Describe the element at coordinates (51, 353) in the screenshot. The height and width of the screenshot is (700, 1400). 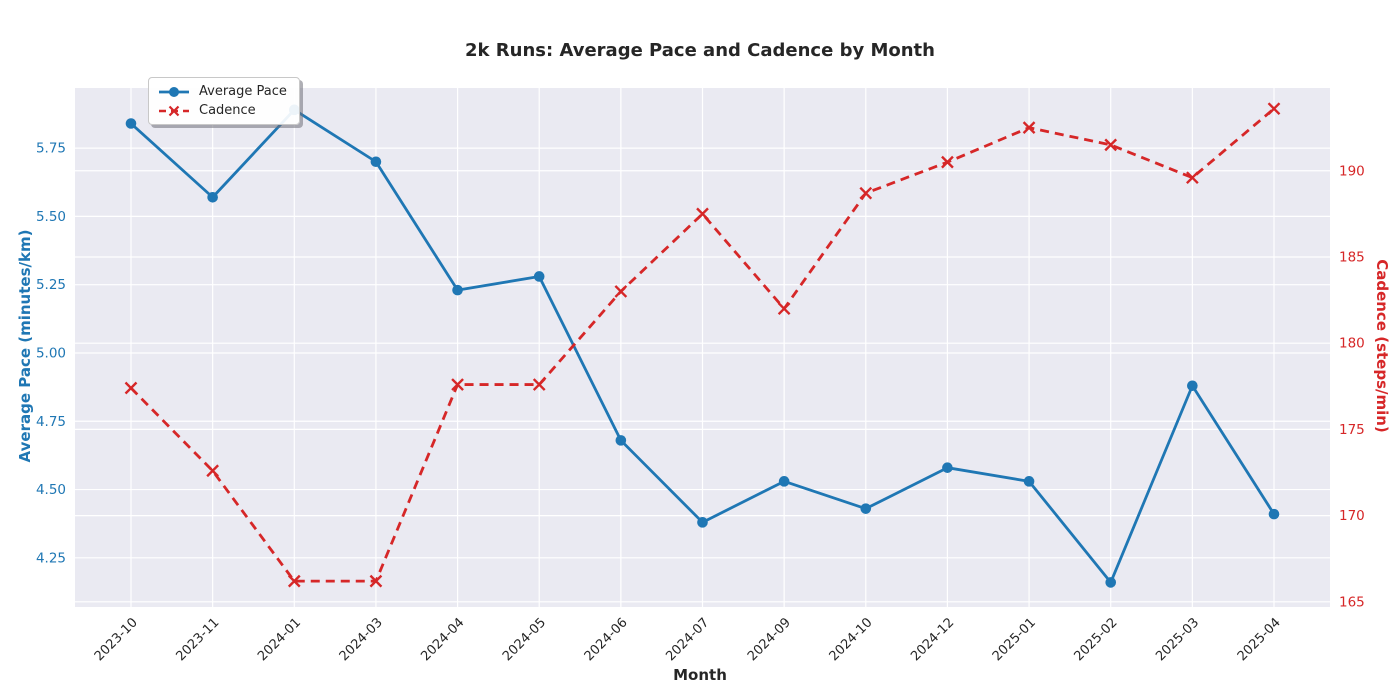
I see `y-tick-label-left: 5.00` at that location.